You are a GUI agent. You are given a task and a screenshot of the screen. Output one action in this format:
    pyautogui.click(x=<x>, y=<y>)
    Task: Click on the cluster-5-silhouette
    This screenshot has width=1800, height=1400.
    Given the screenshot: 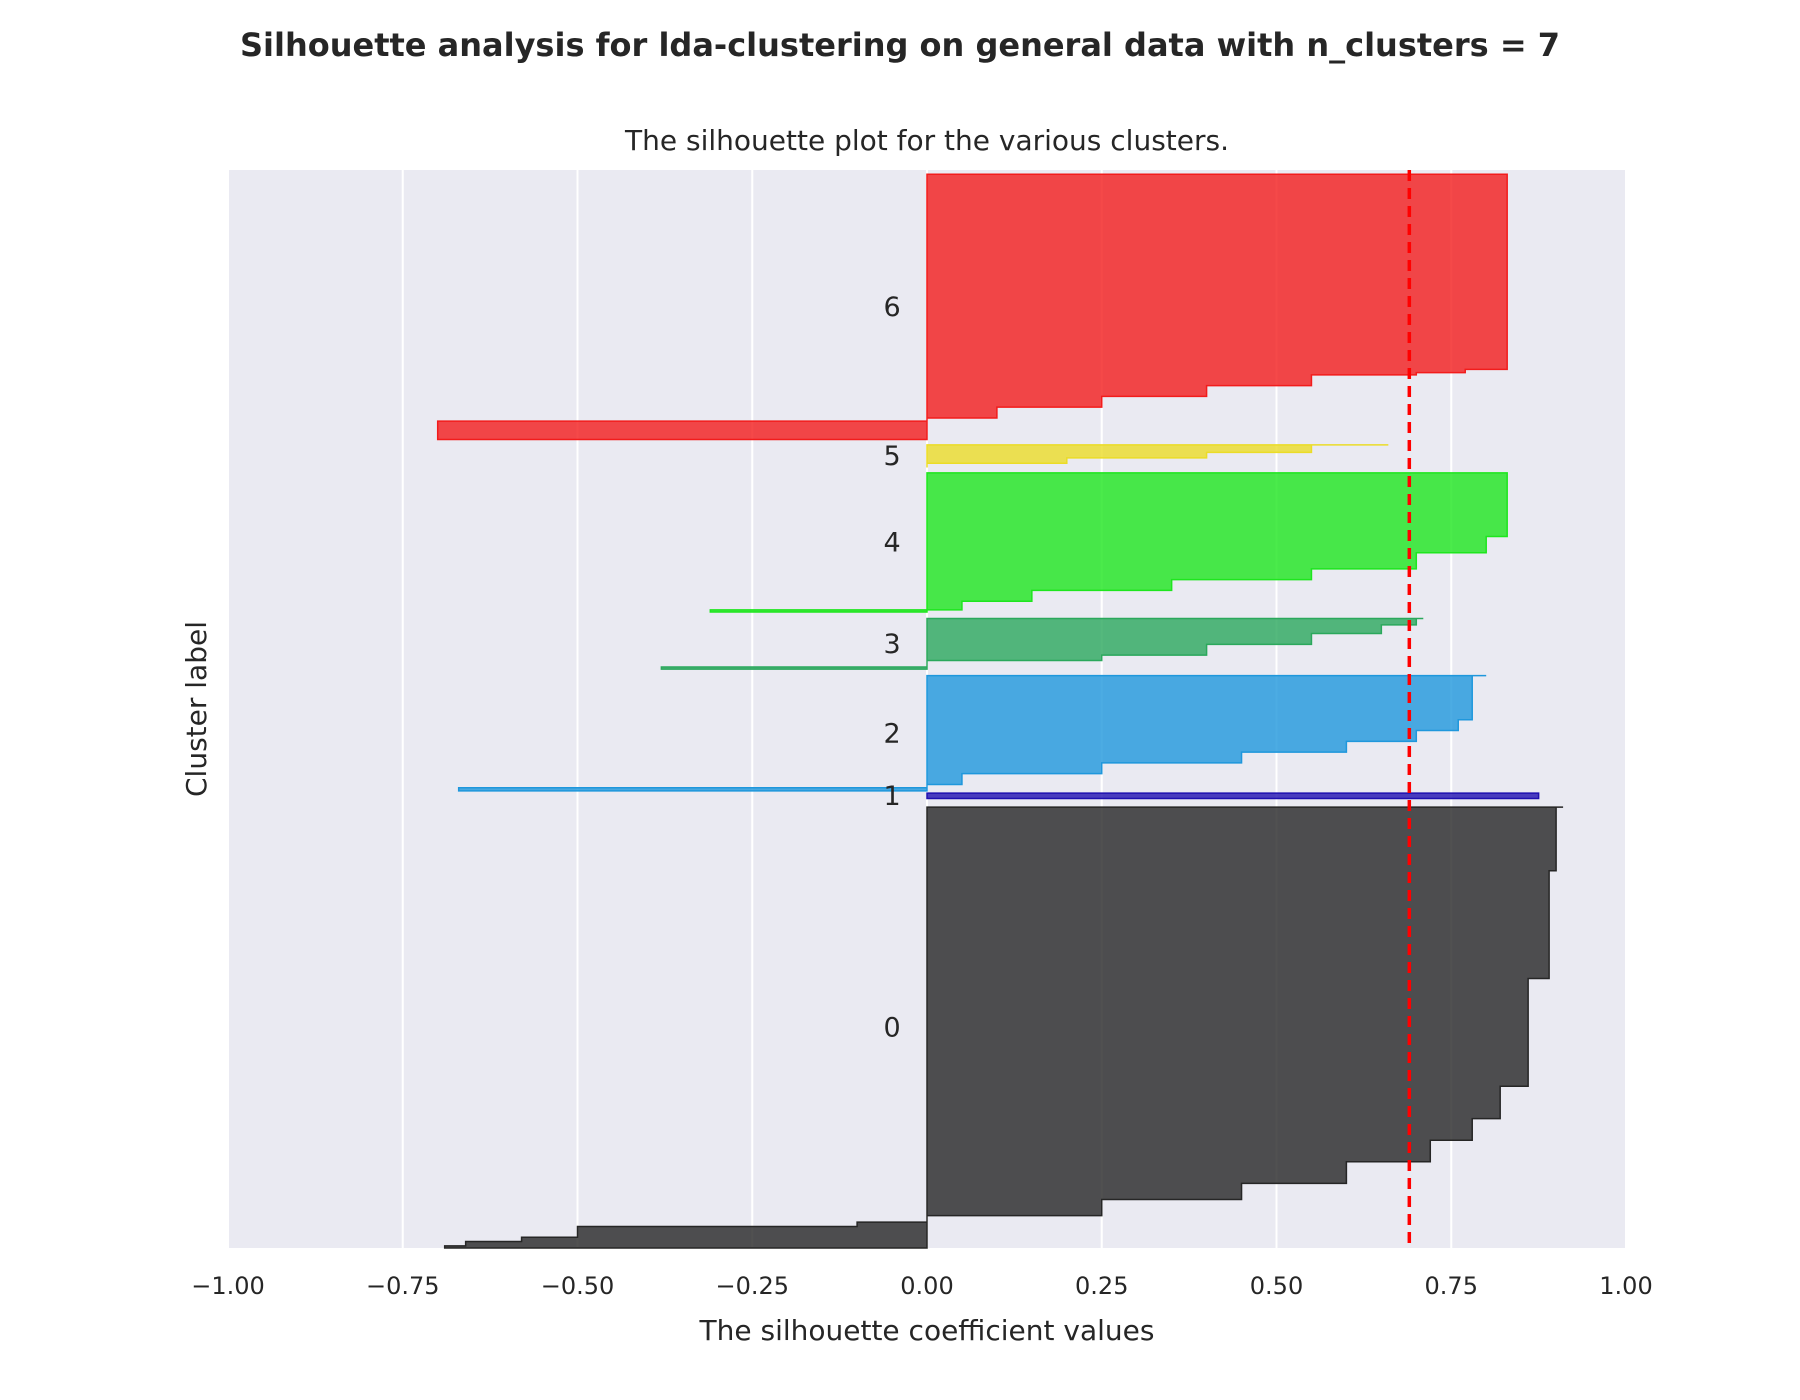 What is the action you would take?
    pyautogui.click(x=1157, y=456)
    